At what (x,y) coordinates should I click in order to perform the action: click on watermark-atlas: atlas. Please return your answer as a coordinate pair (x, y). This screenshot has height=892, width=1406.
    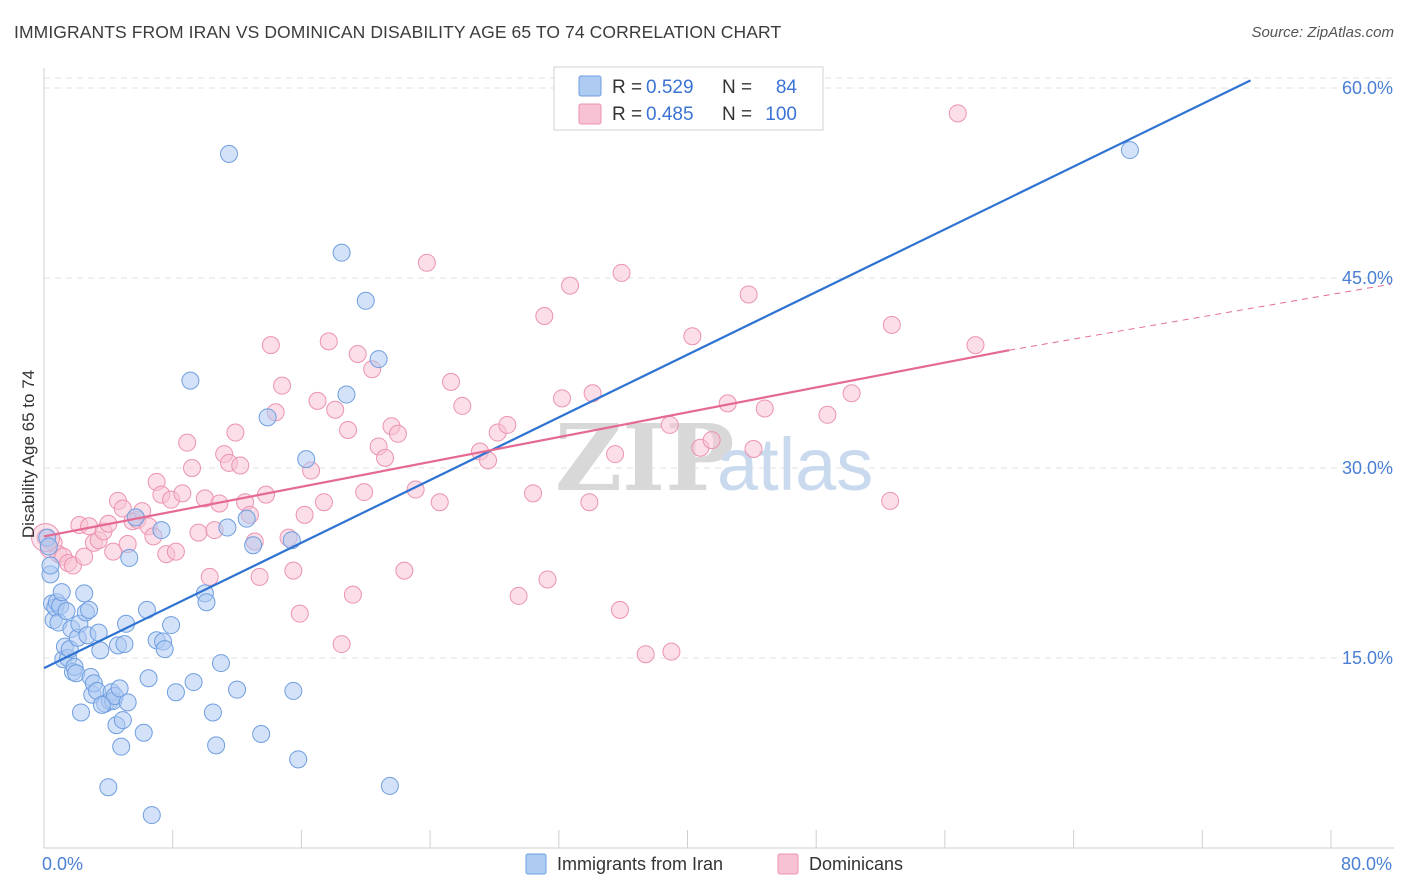
    Looking at the image, I should click on (795, 464).